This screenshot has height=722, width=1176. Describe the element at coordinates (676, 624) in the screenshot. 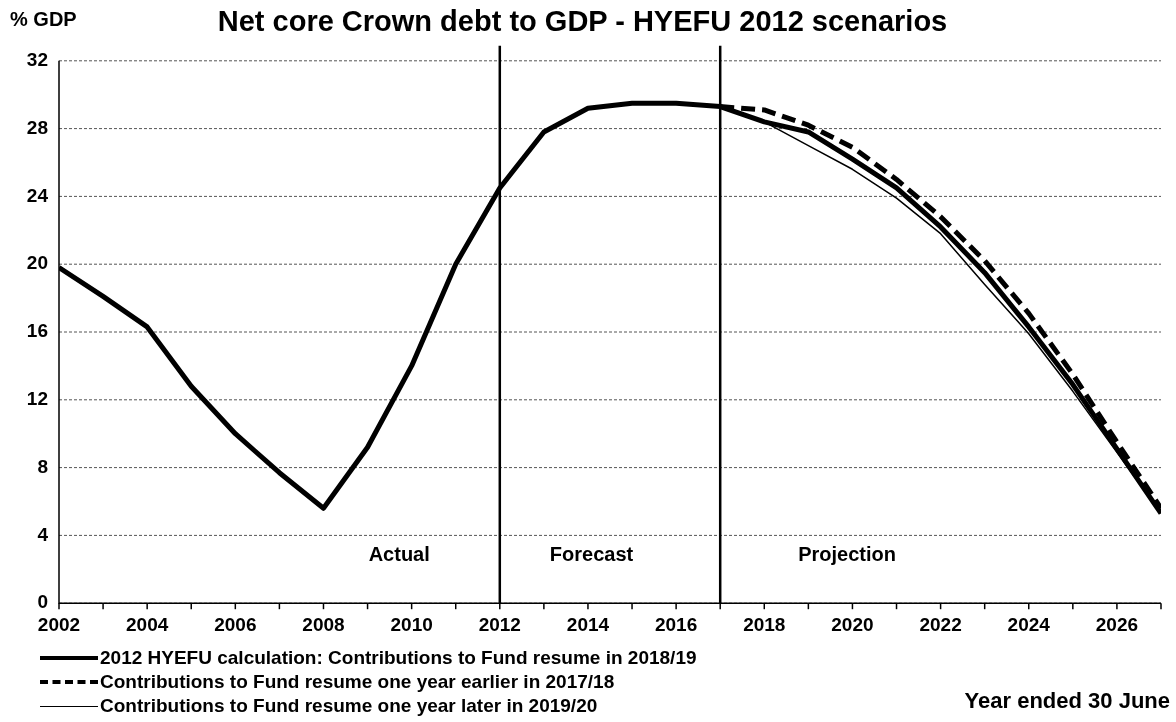

I see `x-tick-label: 2016` at that location.